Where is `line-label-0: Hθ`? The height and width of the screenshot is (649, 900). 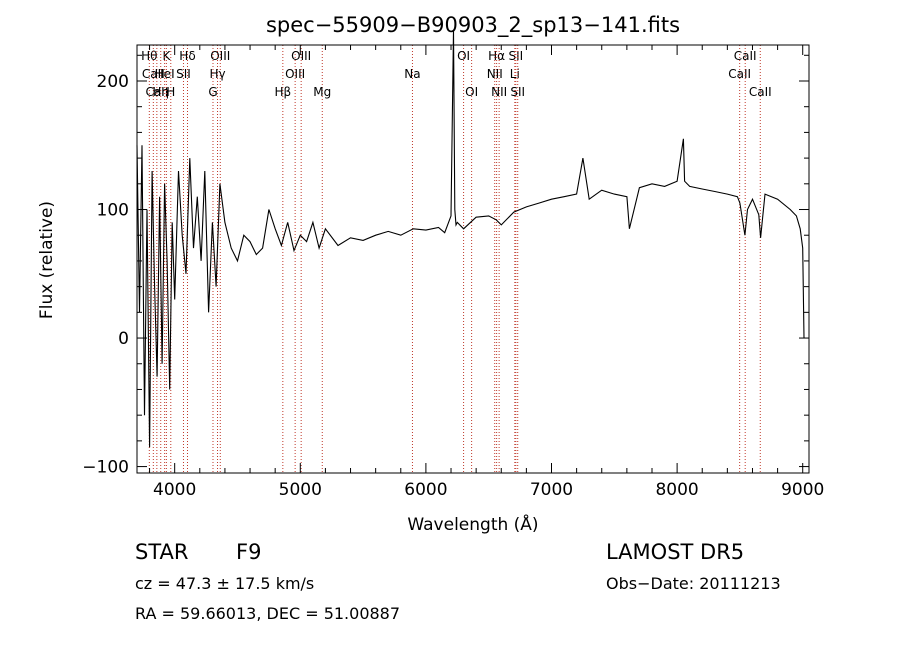
line-label-0: Hθ is located at coordinates (149, 56).